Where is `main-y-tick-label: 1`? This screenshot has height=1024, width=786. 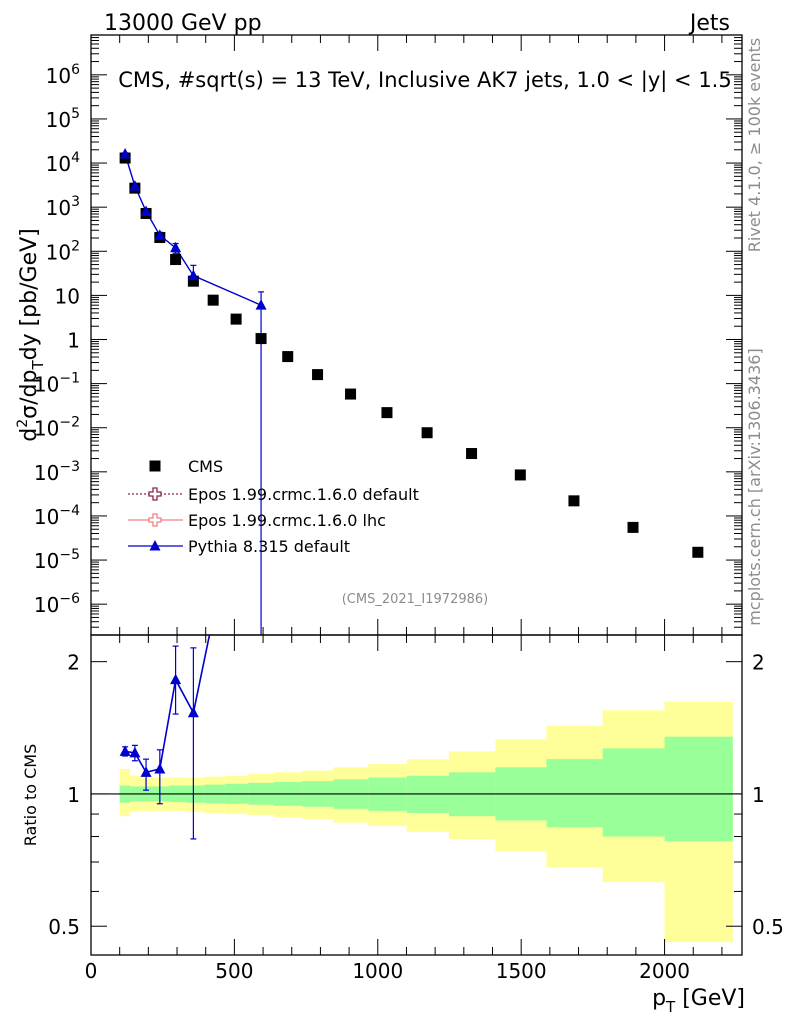 main-y-tick-label: 1 is located at coordinates (73, 341).